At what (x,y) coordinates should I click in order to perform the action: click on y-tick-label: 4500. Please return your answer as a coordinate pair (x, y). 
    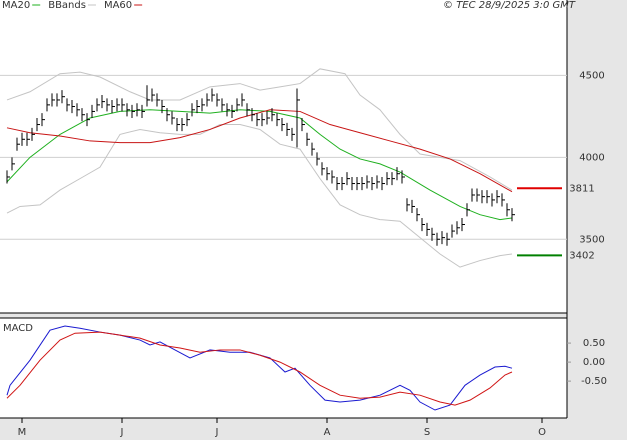
    Looking at the image, I should click on (591, 75).